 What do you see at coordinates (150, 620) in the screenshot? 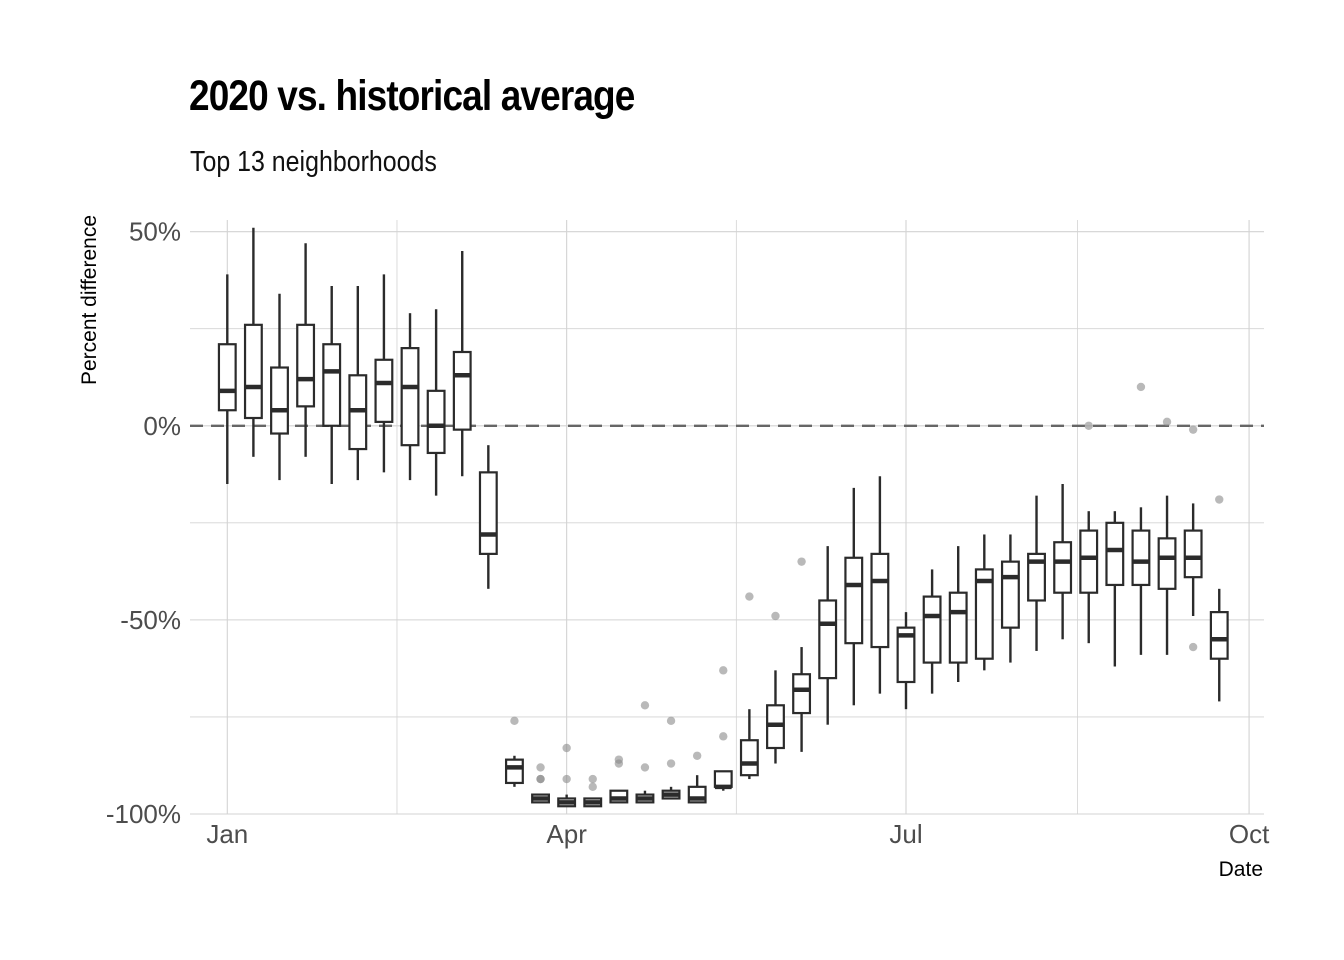
I see `y-tick-label: -50%` at bounding box center [150, 620].